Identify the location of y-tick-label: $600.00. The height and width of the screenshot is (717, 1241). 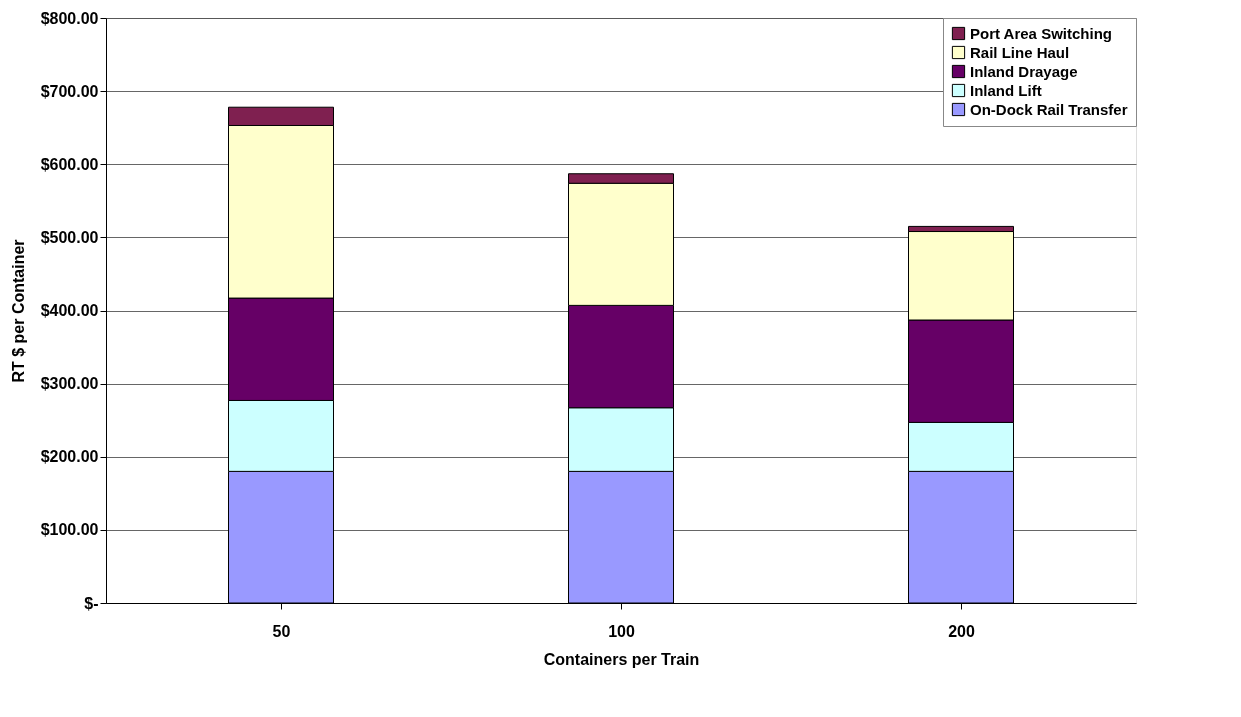
(69, 164).